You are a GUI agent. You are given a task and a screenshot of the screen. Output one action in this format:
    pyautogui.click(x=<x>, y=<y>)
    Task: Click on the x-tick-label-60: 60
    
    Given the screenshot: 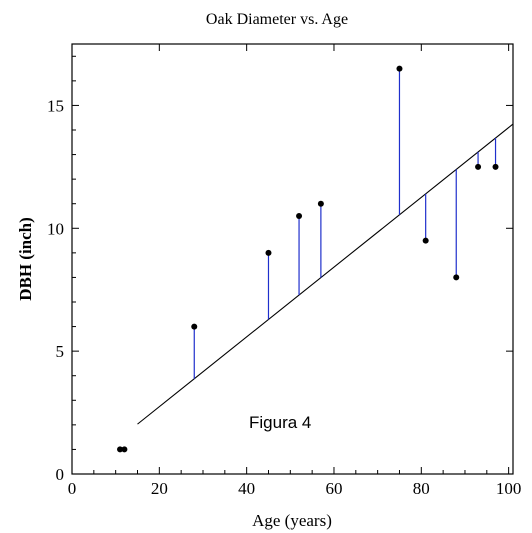 What is the action you would take?
    pyautogui.click(x=333, y=488)
    